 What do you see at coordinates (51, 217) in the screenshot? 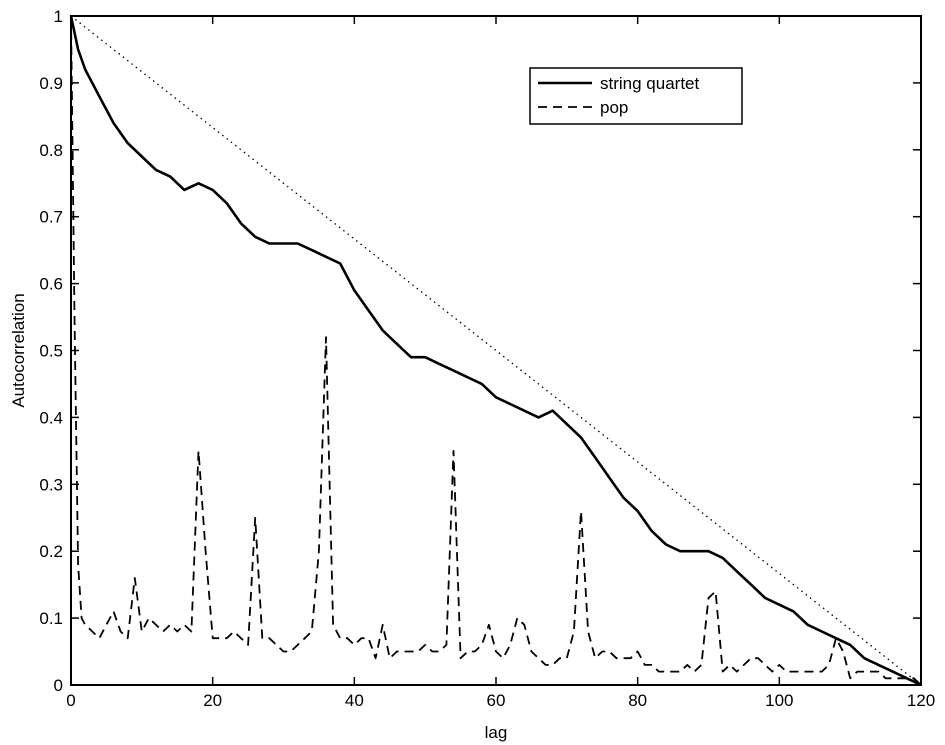
I see `y-tick-label: 0.7` at bounding box center [51, 217].